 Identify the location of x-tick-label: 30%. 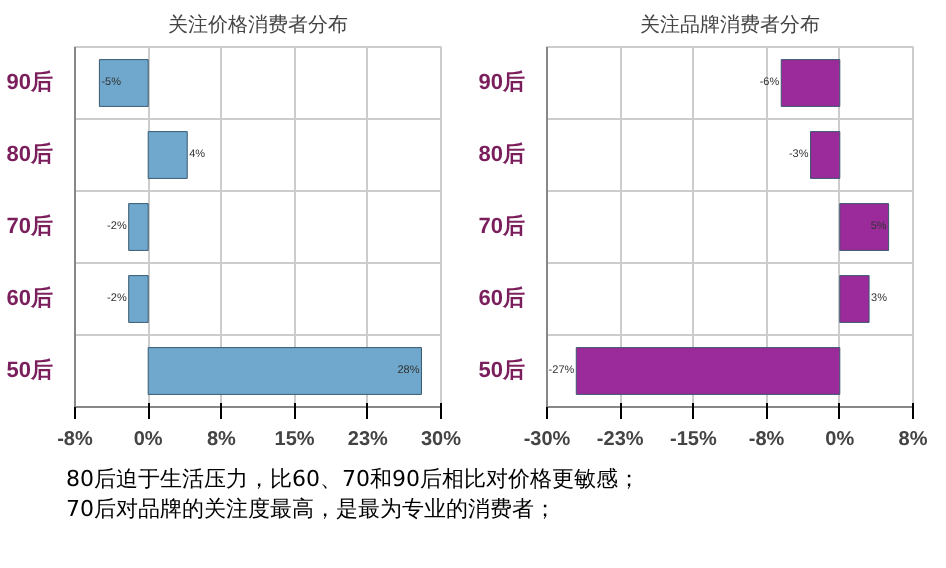
(441, 440).